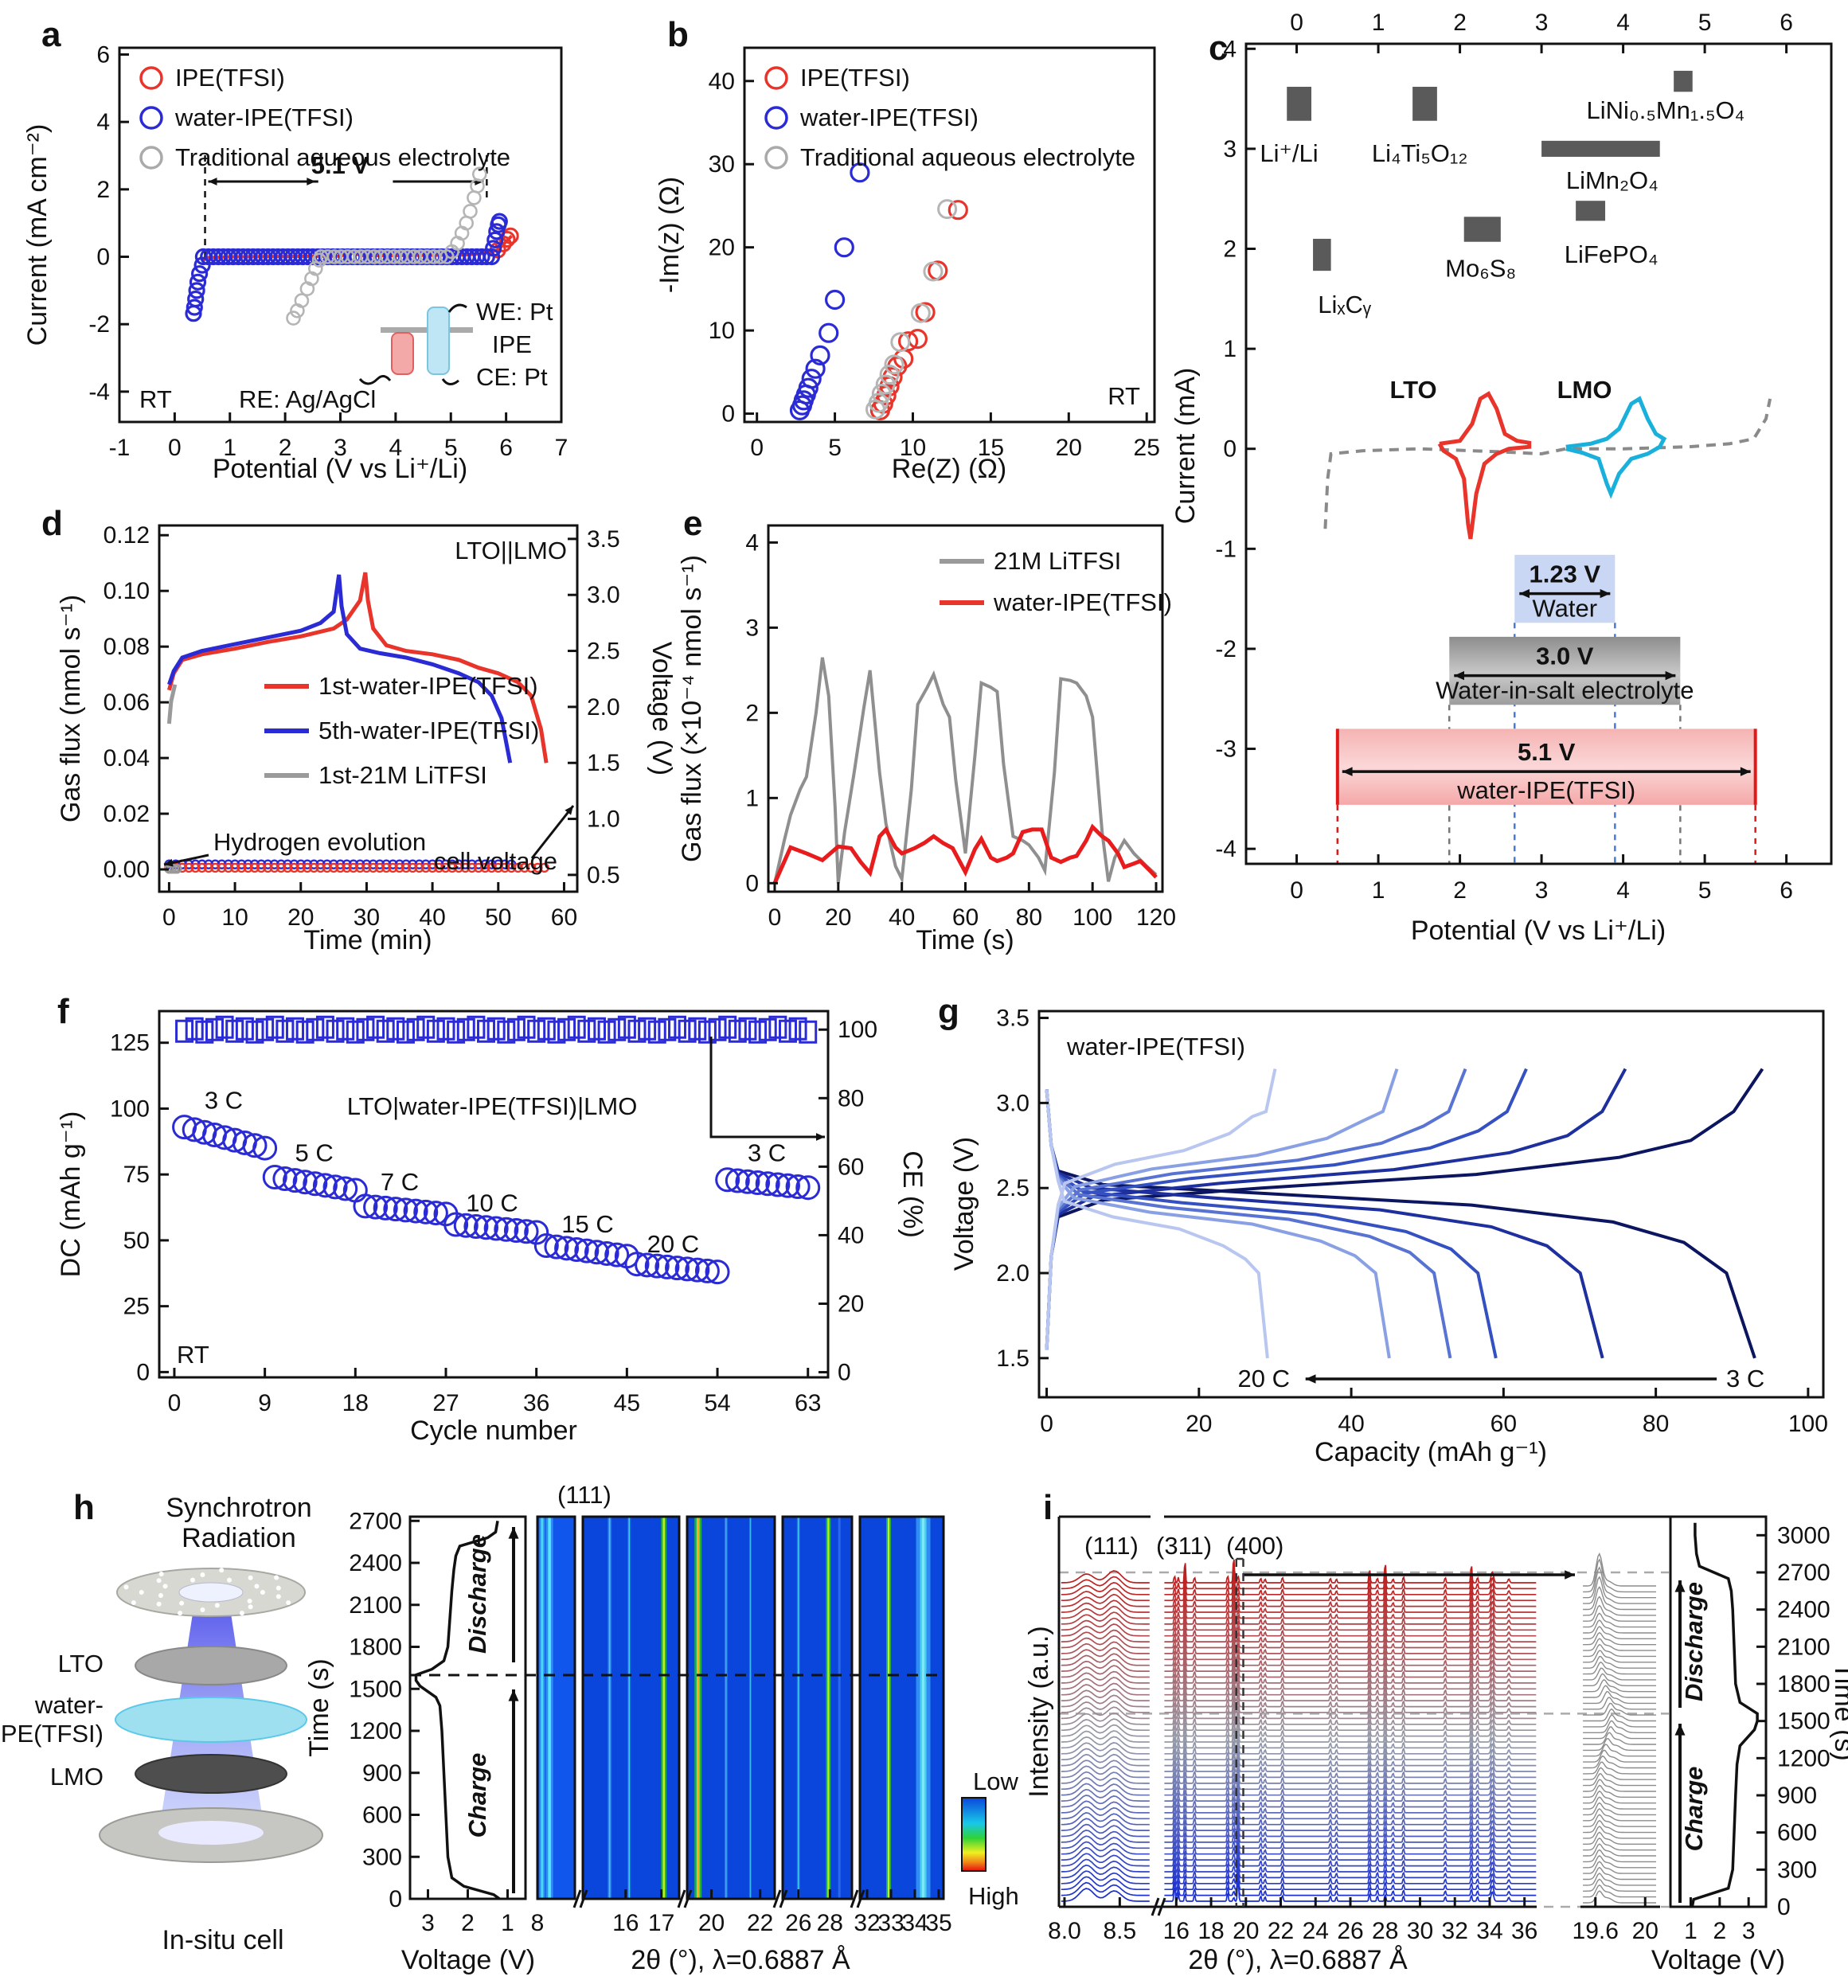 This screenshot has width=1848, height=1988. I want to click on legend-marker, so click(776, 158).